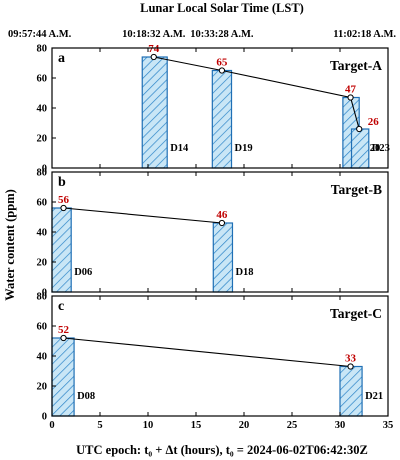  What do you see at coordinates (196, 425) in the screenshot?
I see `x-tick-label: 15` at bounding box center [196, 425].